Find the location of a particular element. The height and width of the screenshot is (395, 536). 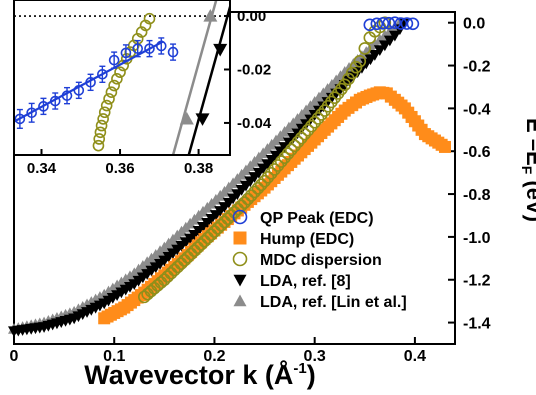

inset-x-tick-label: 0.36 is located at coordinates (119, 168).